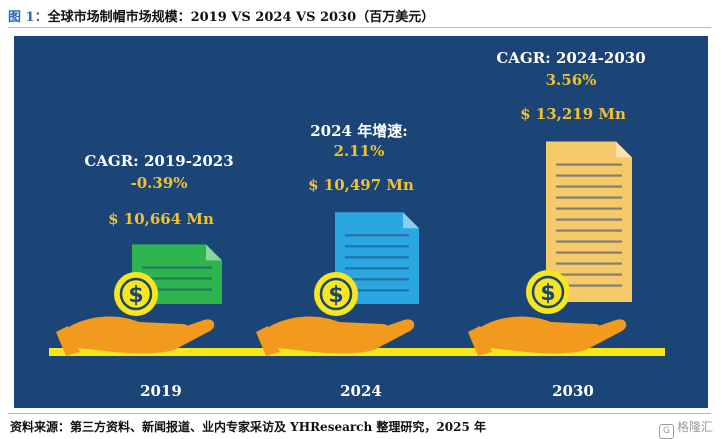 This screenshot has width=723, height=439. I want to click on bar-document-fold-2030, so click(624, 149).